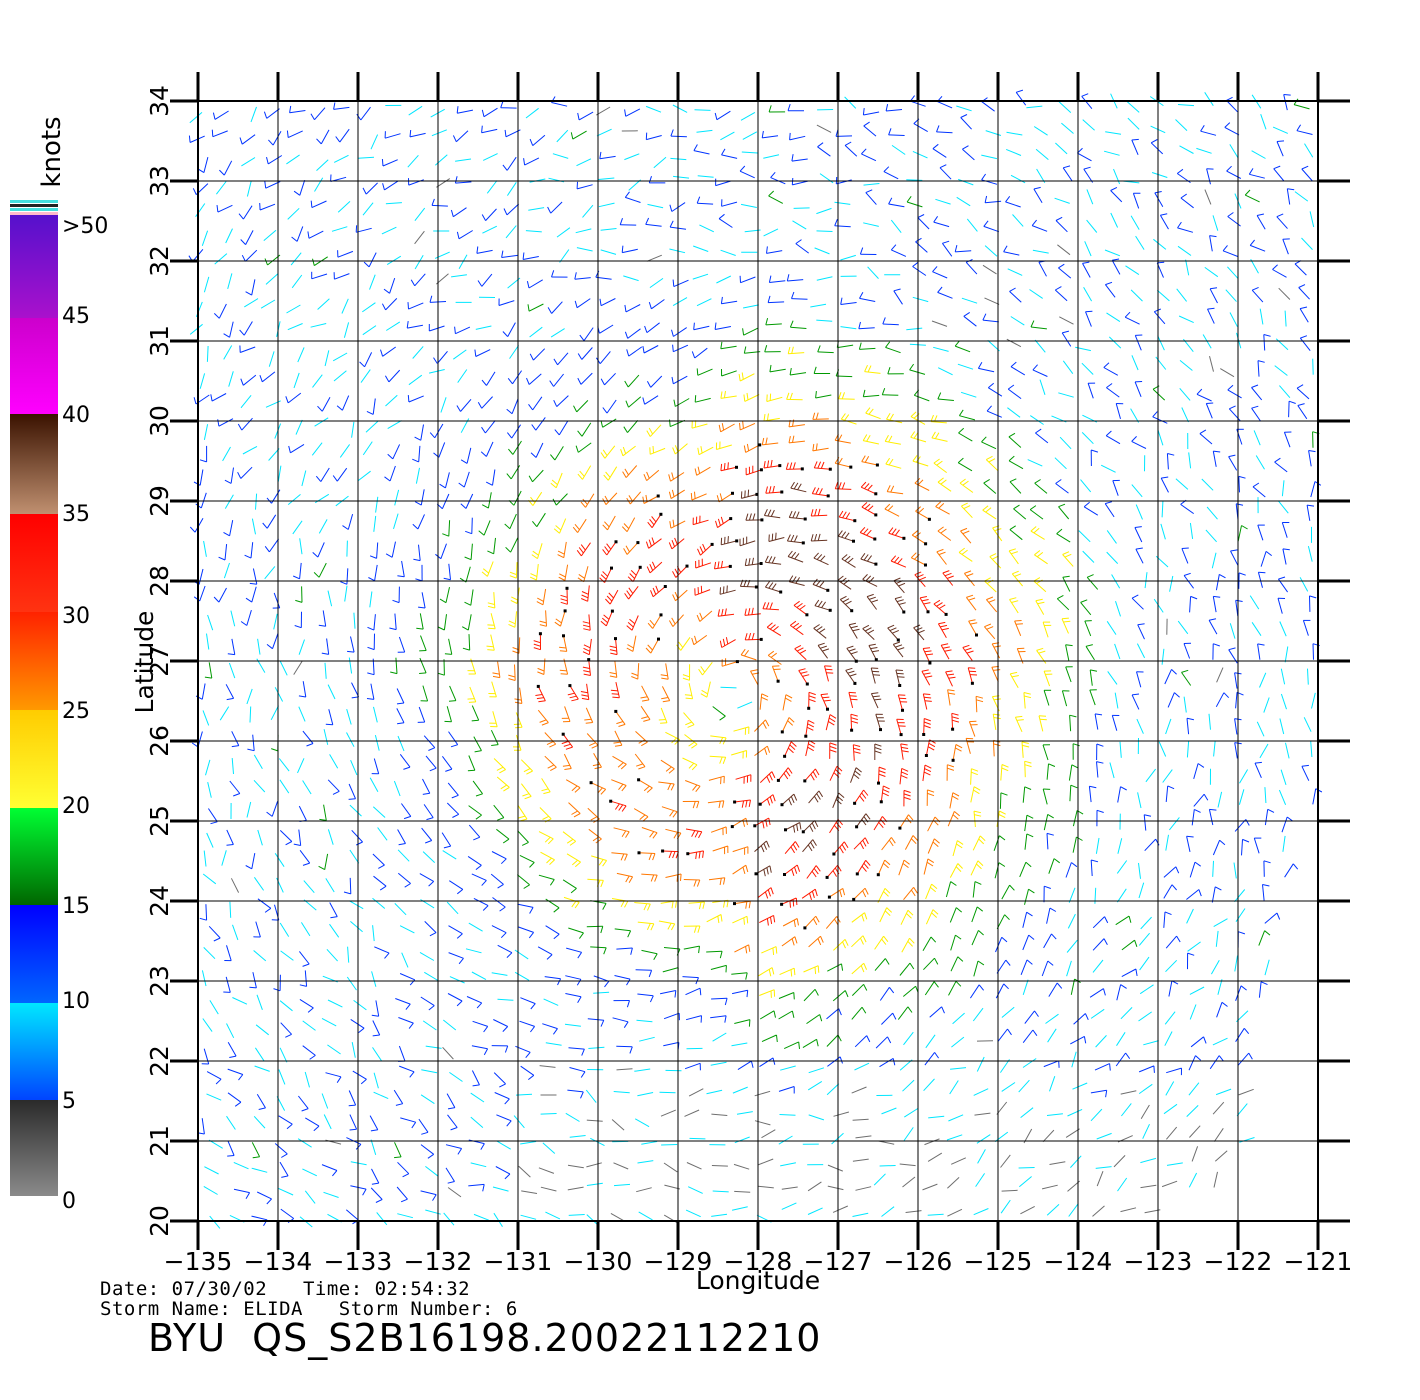  I want to click on colorbar-labels: >50 45 40 35 30 25 20 15 10 5 0, so click(85, 714).